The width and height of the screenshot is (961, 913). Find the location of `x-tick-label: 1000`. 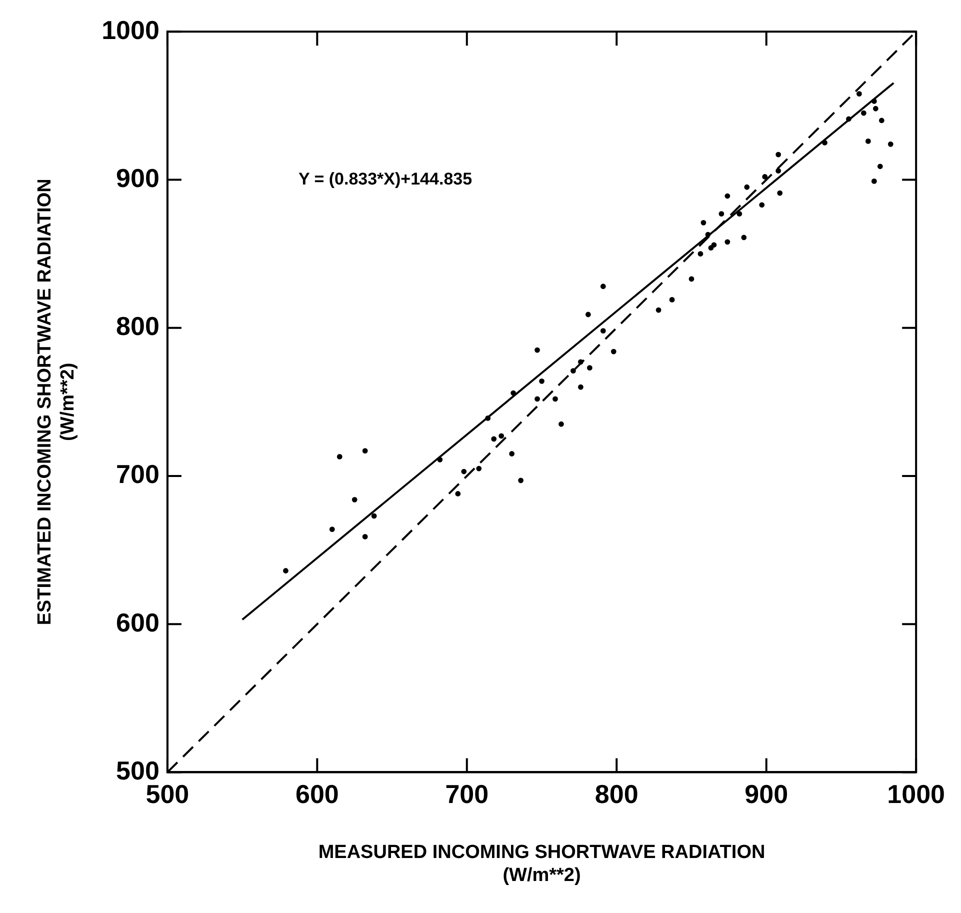

x-tick-label: 1000 is located at coordinates (916, 793).